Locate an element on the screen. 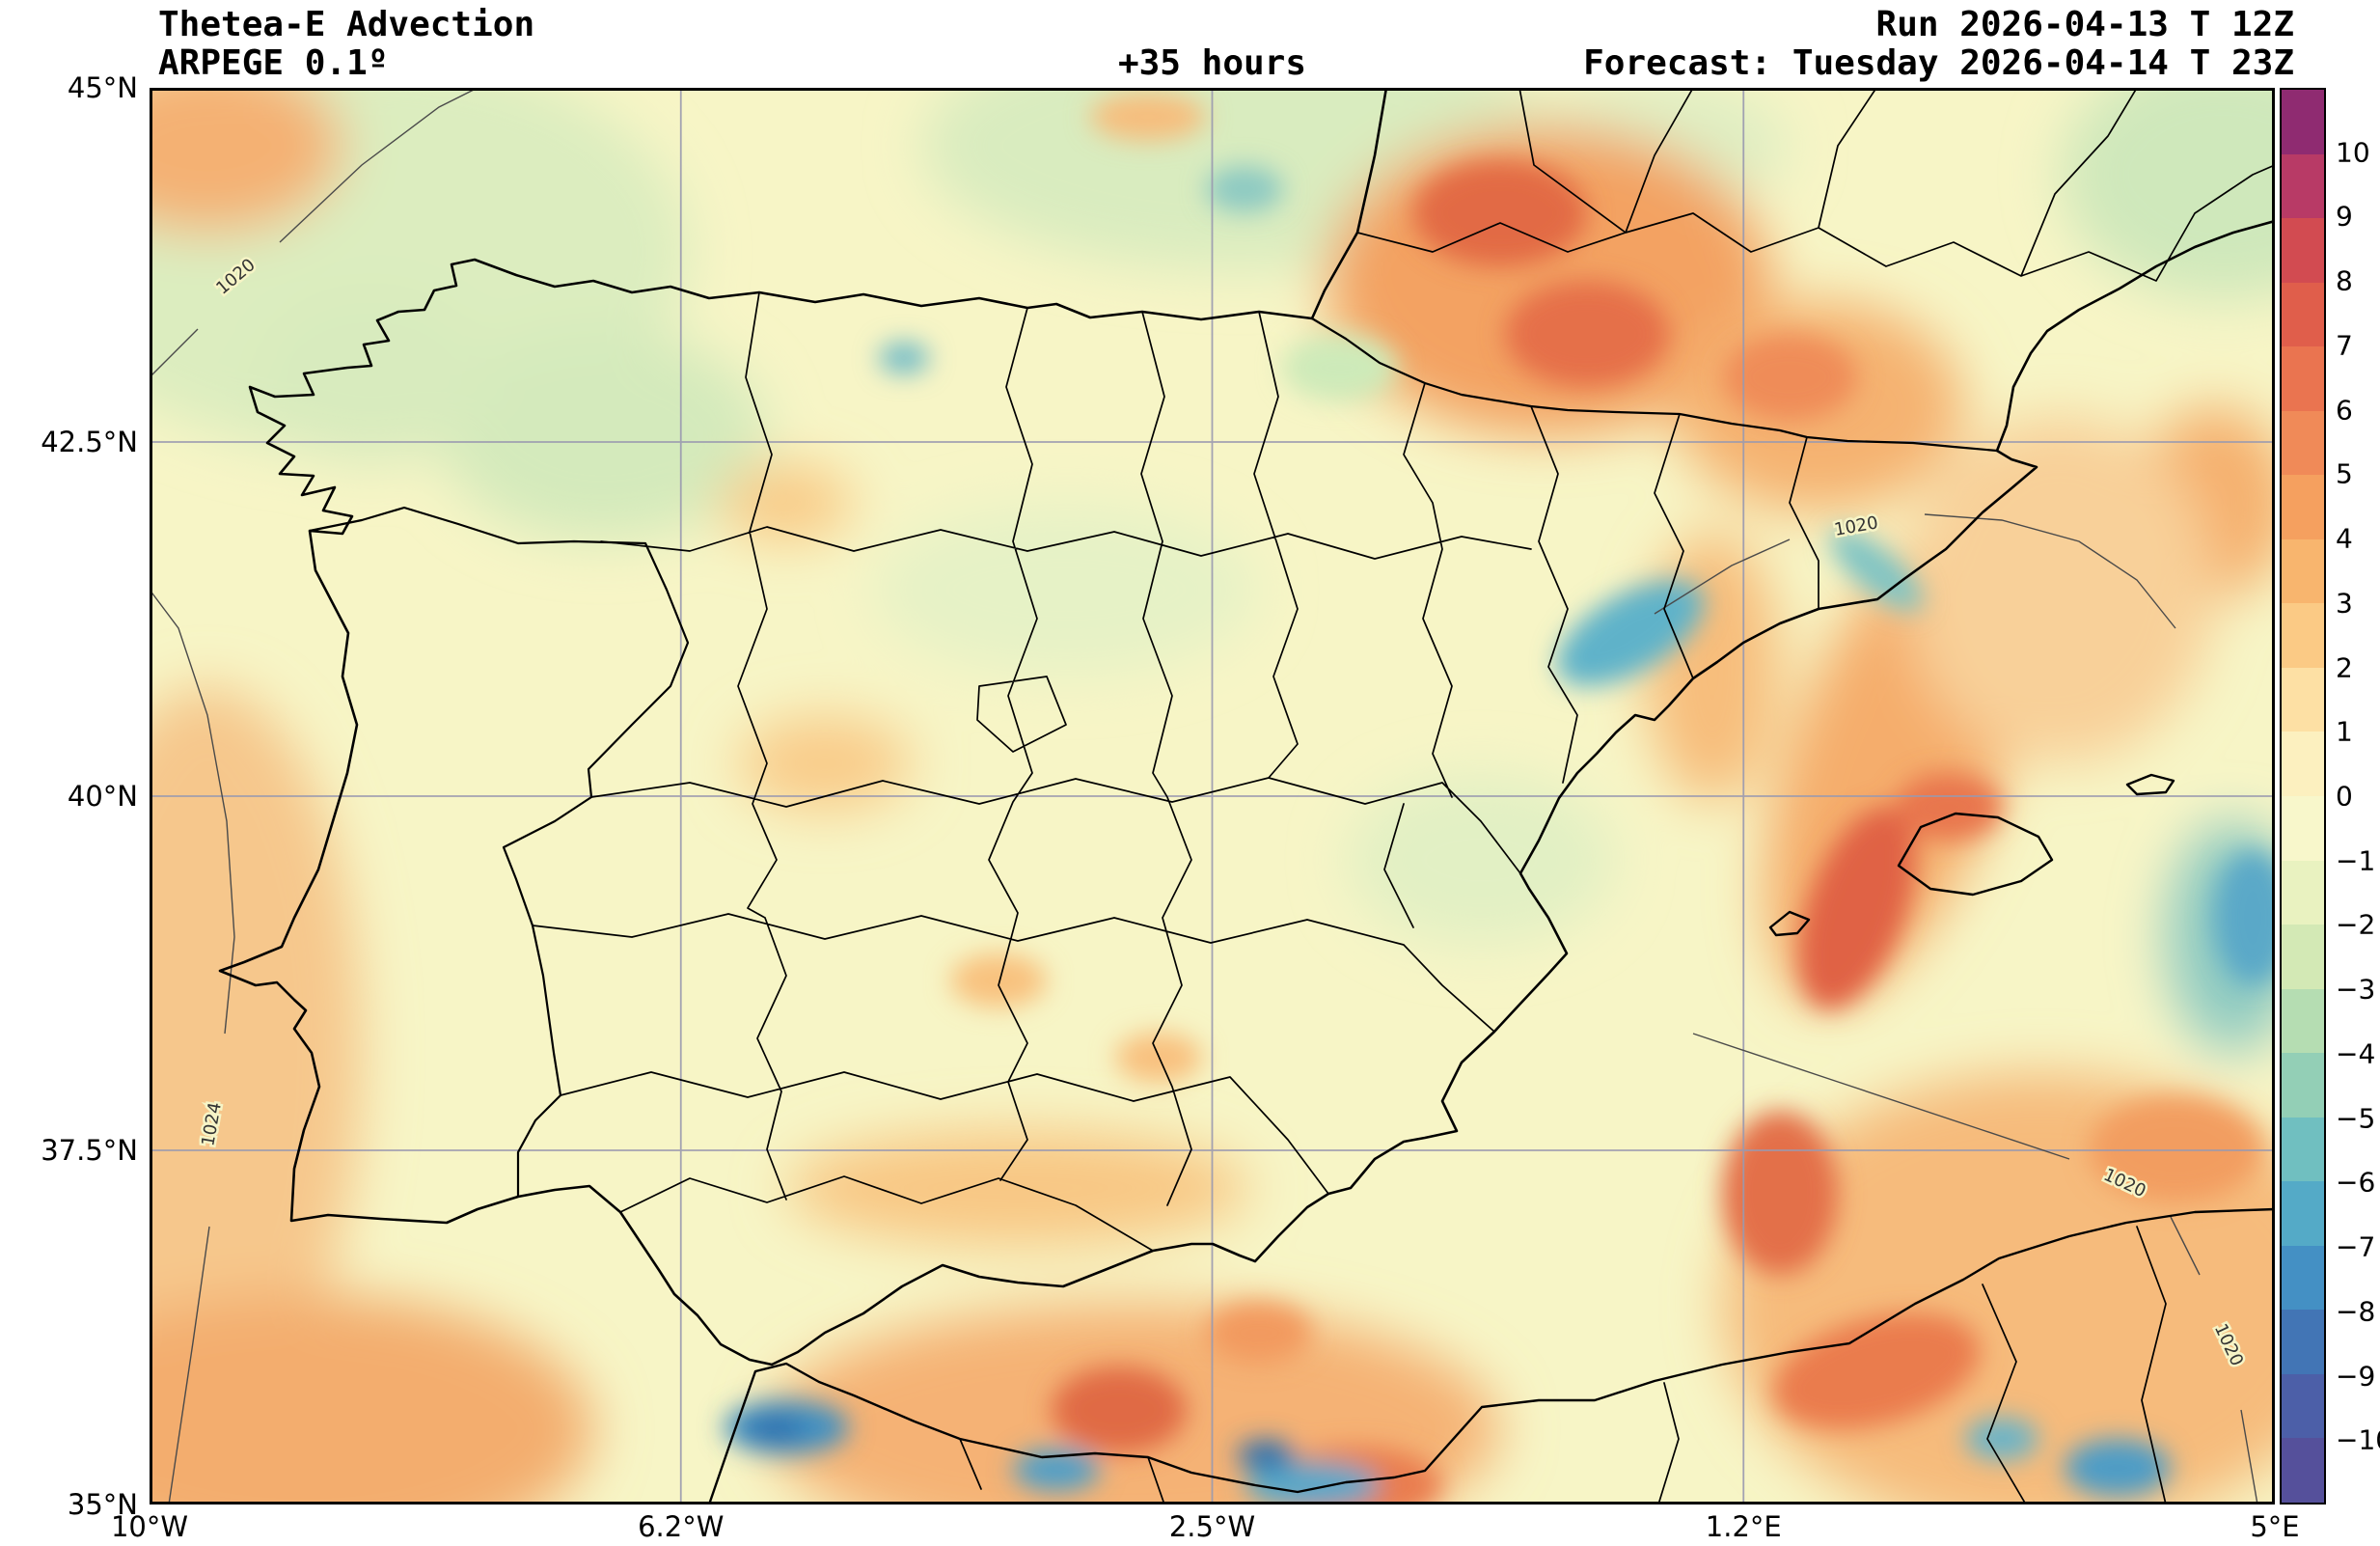 Image resolution: width=2380 pixels, height=1546 pixels. y-axis: 45°N 42.5°N 40°N 37.5°N 35°N is located at coordinates (69, 796).